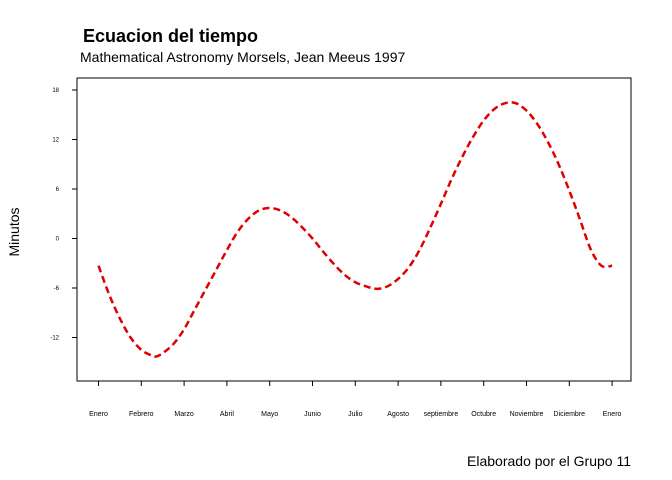 This screenshot has height=480, width=672. What do you see at coordinates (570, 414) in the screenshot?
I see `x-tick-label: Diciembre` at bounding box center [570, 414].